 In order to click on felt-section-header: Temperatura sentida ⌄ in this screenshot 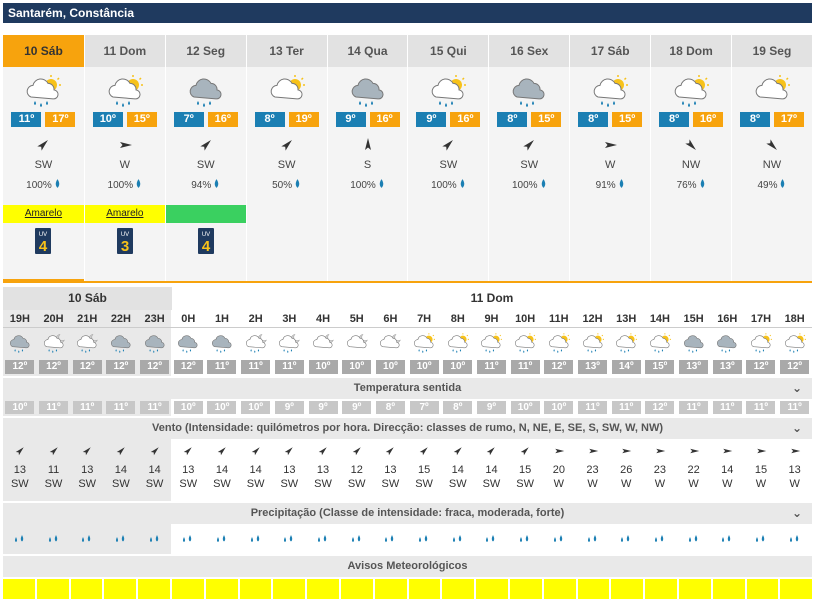, I will do `click(407, 388)`.